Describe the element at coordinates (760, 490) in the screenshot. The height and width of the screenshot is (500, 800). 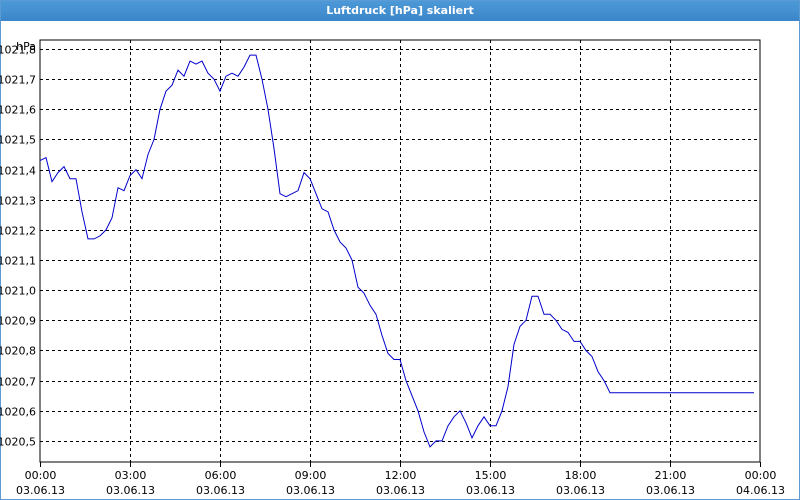
I see `x-tick-date-label: 04.06.13` at that location.